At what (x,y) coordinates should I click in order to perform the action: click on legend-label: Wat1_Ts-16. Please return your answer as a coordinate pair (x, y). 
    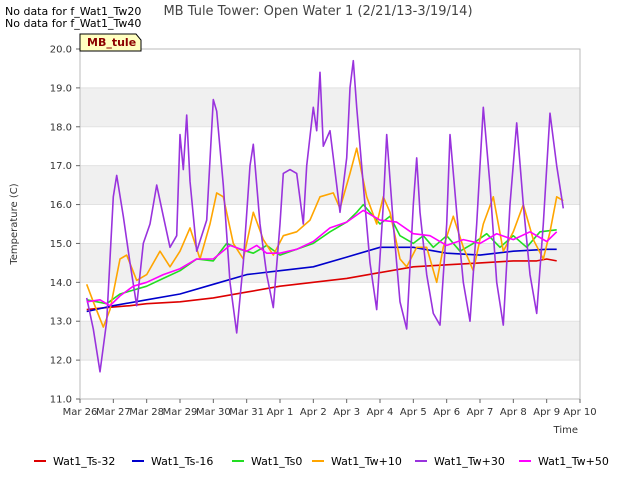
    Looking at the image, I should click on (182, 461).